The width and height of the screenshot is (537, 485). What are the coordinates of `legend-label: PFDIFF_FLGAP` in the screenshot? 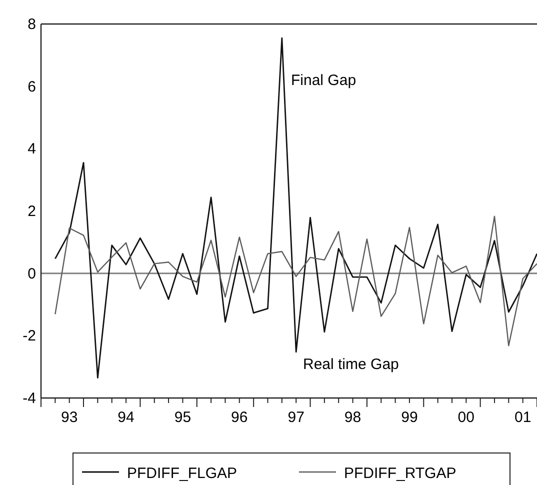 It's located at (182, 473).